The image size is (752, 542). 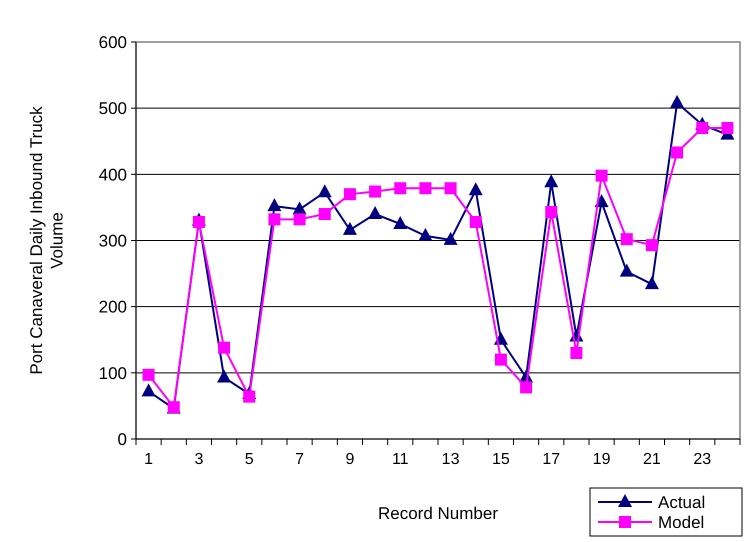 What do you see at coordinates (681, 522) in the screenshot?
I see `legend-label: Model` at bounding box center [681, 522].